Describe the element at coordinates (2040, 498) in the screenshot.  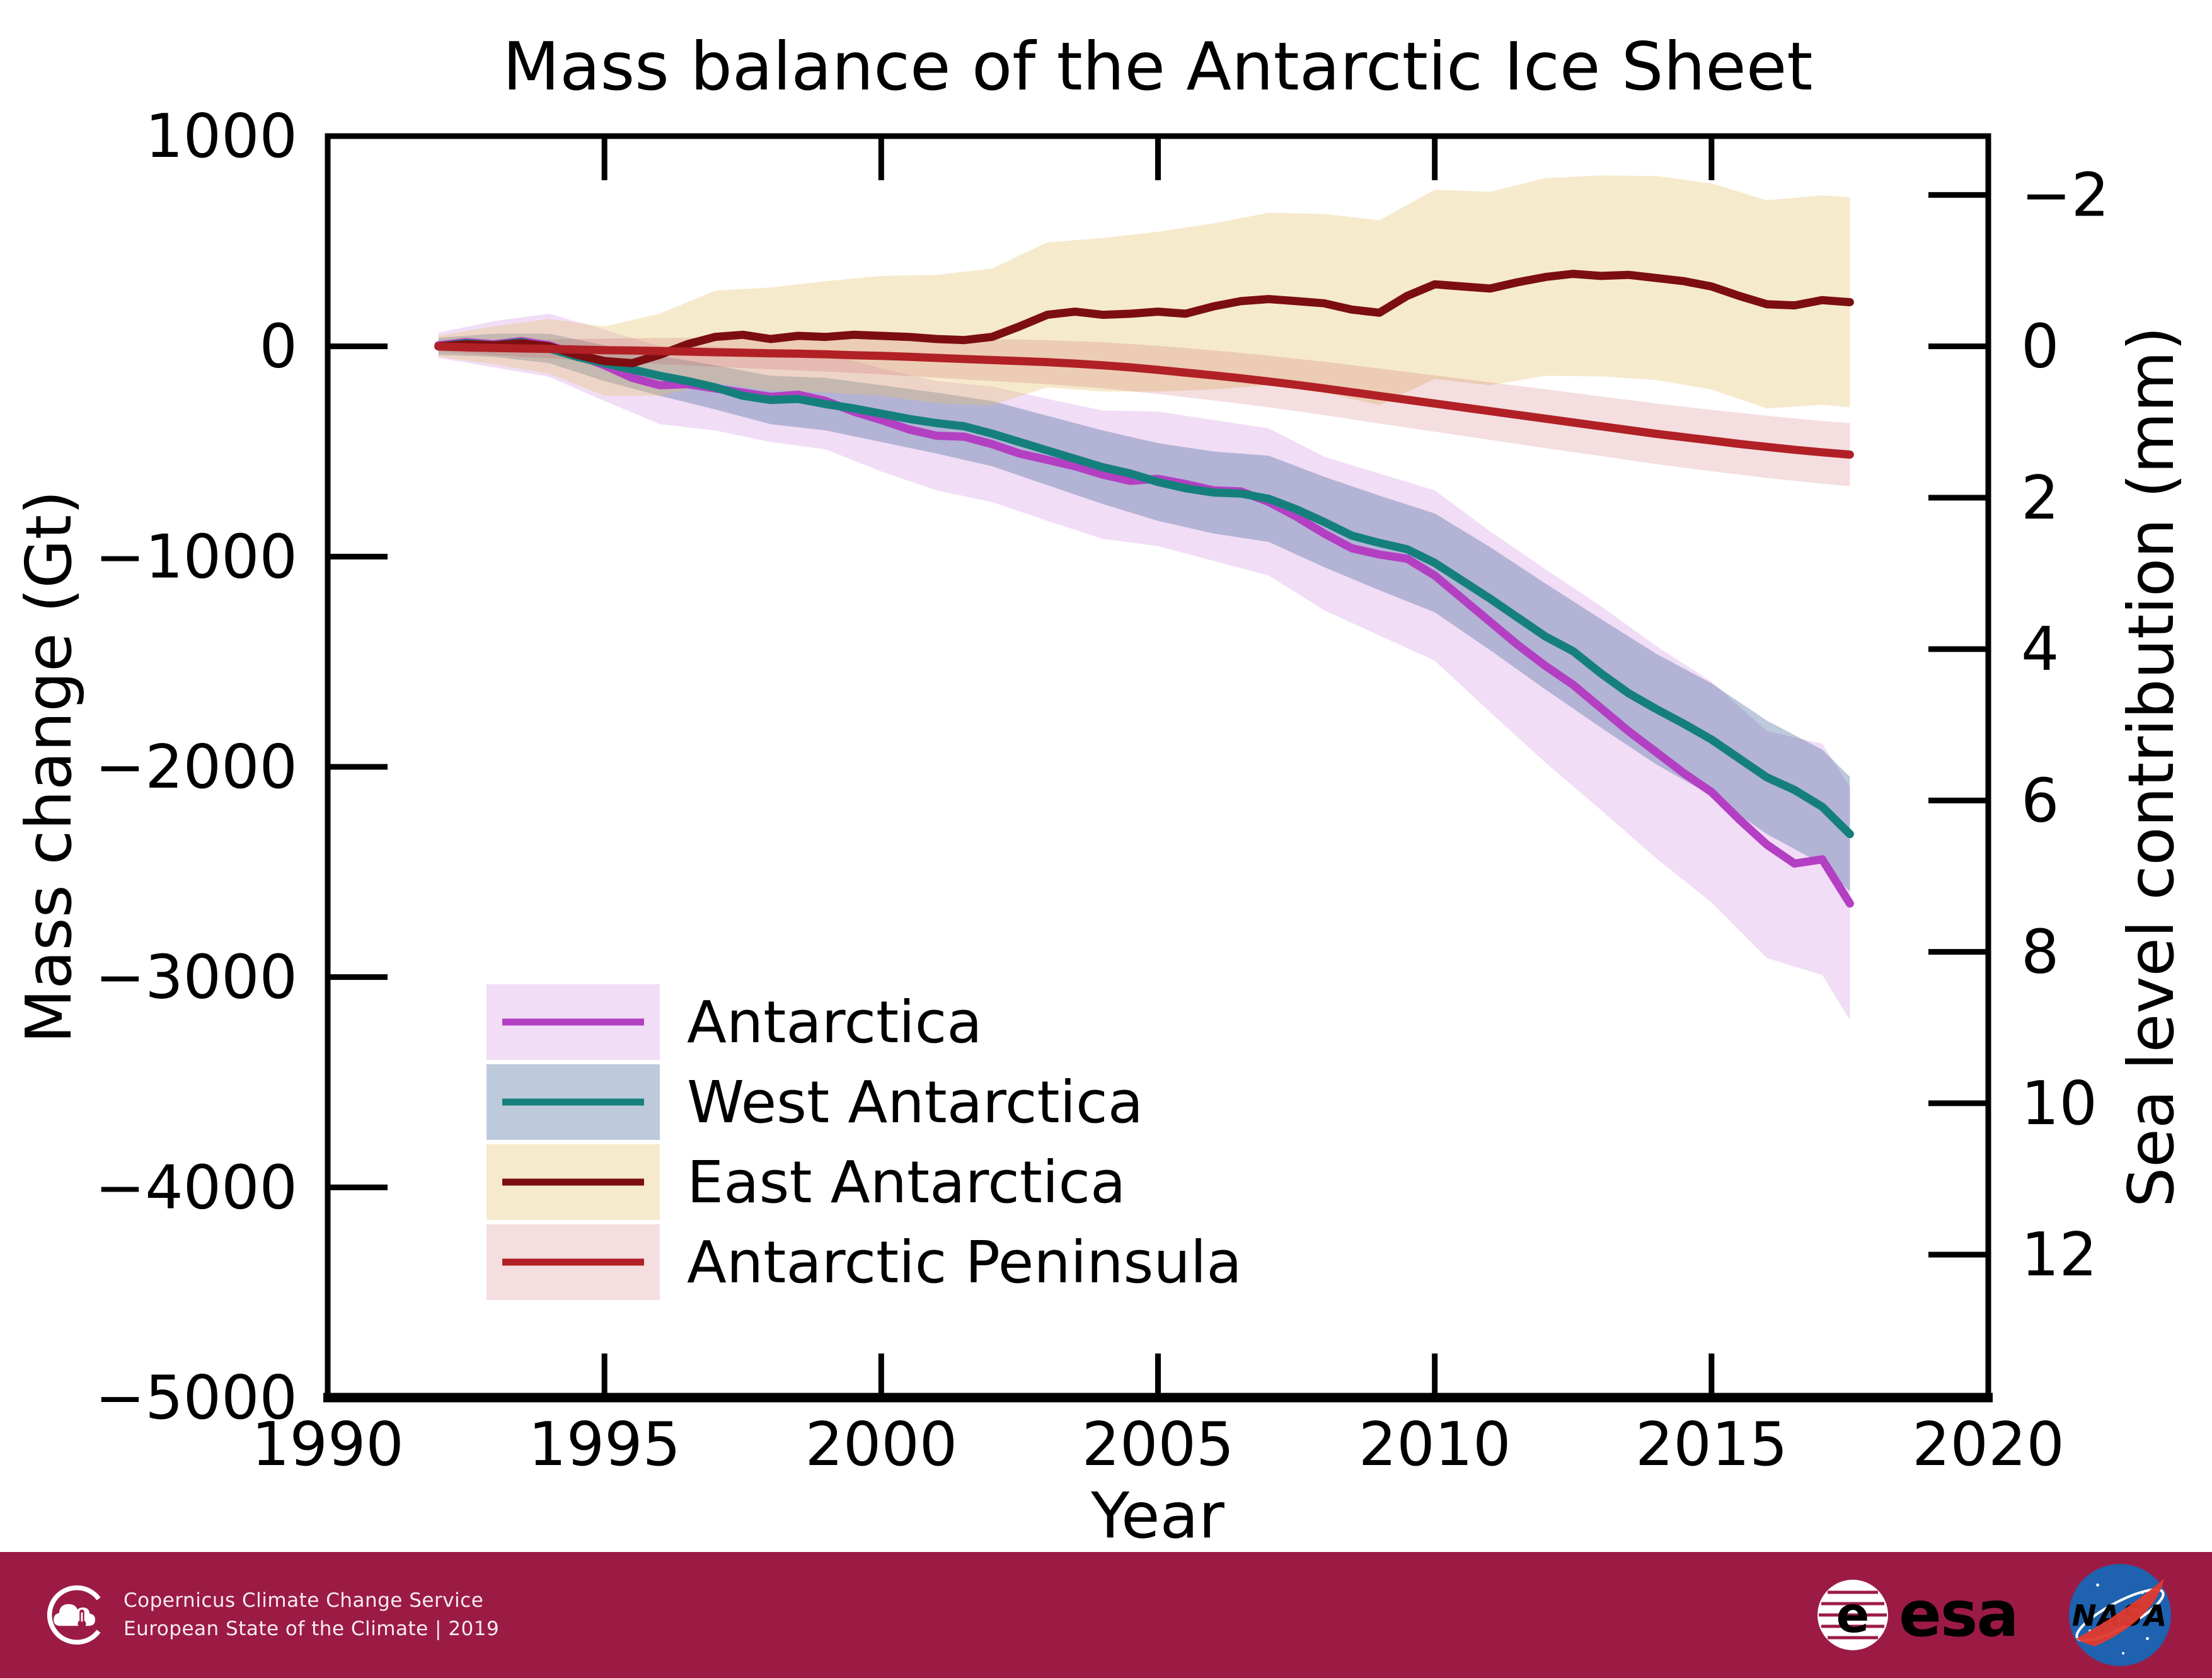
I see `right-tick-label: 2` at that location.